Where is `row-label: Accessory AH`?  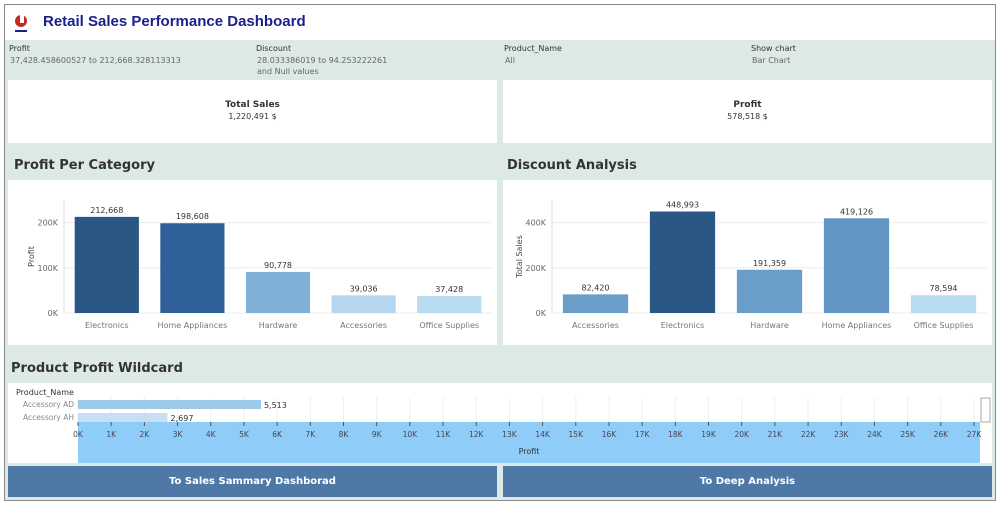 row-label: Accessory AH is located at coordinates (48, 417).